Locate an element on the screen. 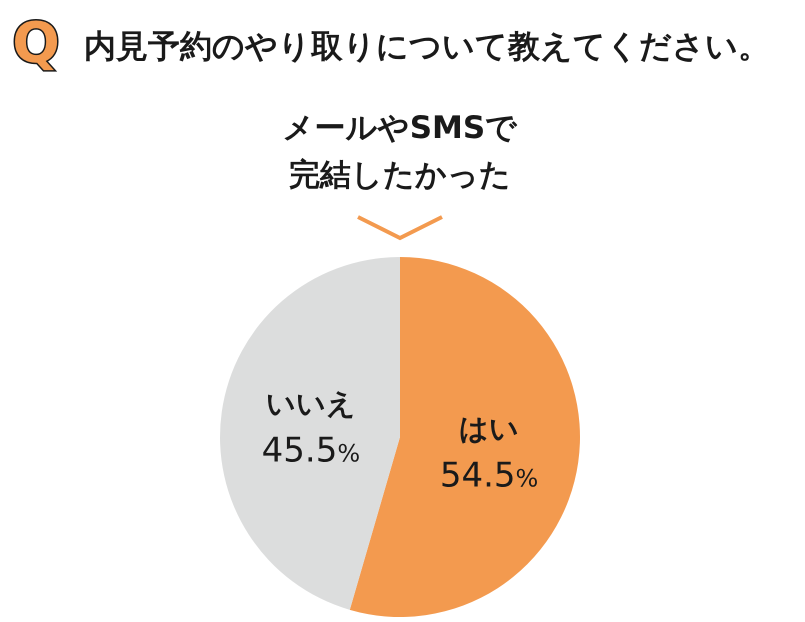  subtitle: メールやSMSで完結したかった is located at coordinates (400, 151).